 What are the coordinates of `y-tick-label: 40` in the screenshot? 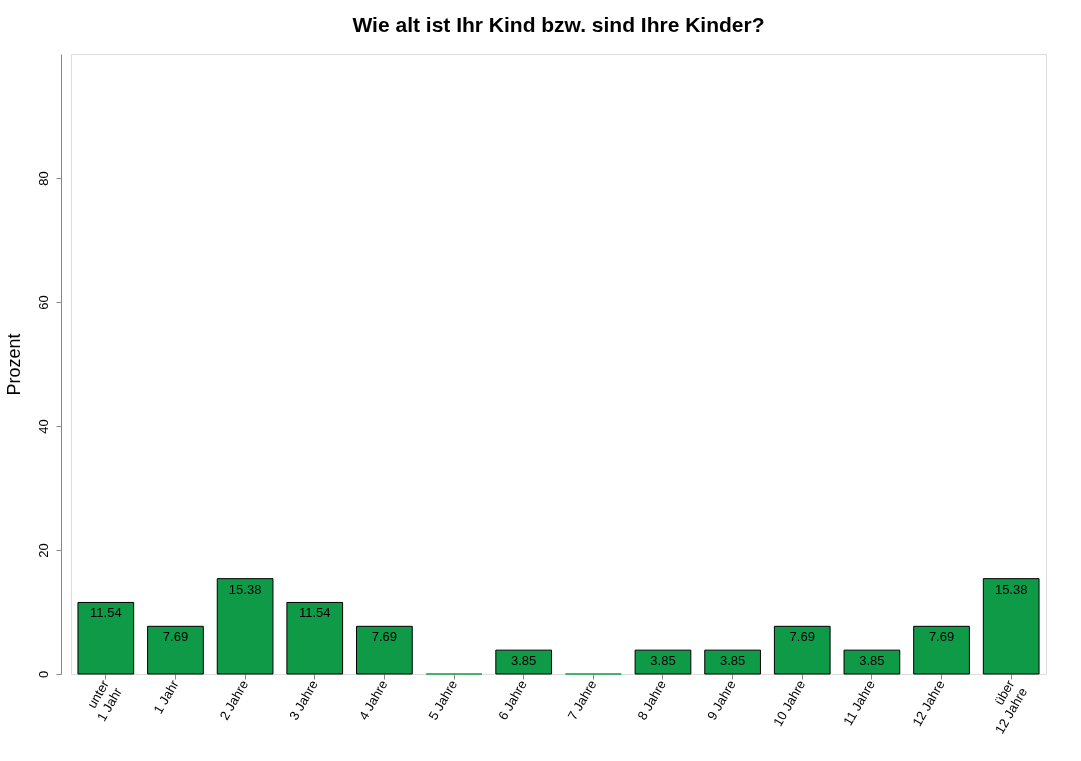 It's located at (43, 426).